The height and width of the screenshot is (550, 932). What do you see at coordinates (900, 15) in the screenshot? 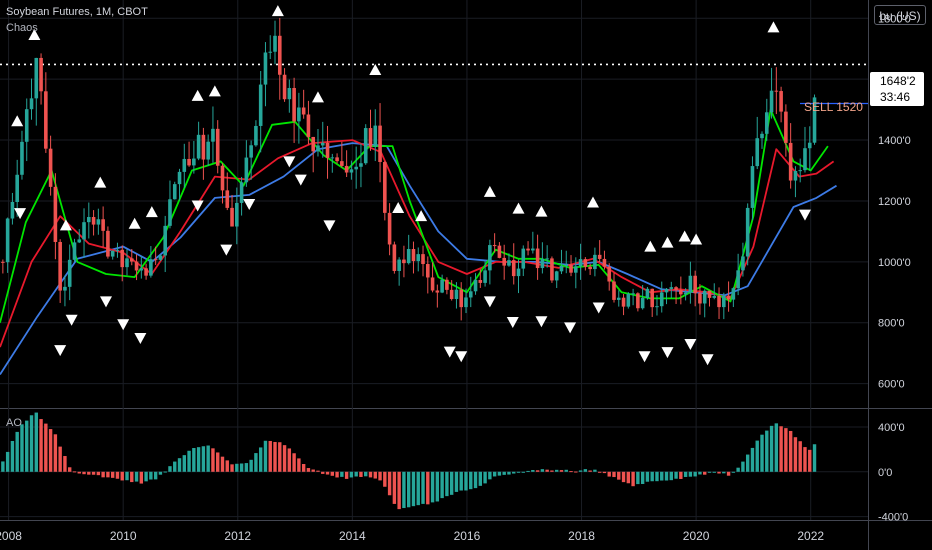
I see `unit-selector: bu (US)` at bounding box center [900, 15].